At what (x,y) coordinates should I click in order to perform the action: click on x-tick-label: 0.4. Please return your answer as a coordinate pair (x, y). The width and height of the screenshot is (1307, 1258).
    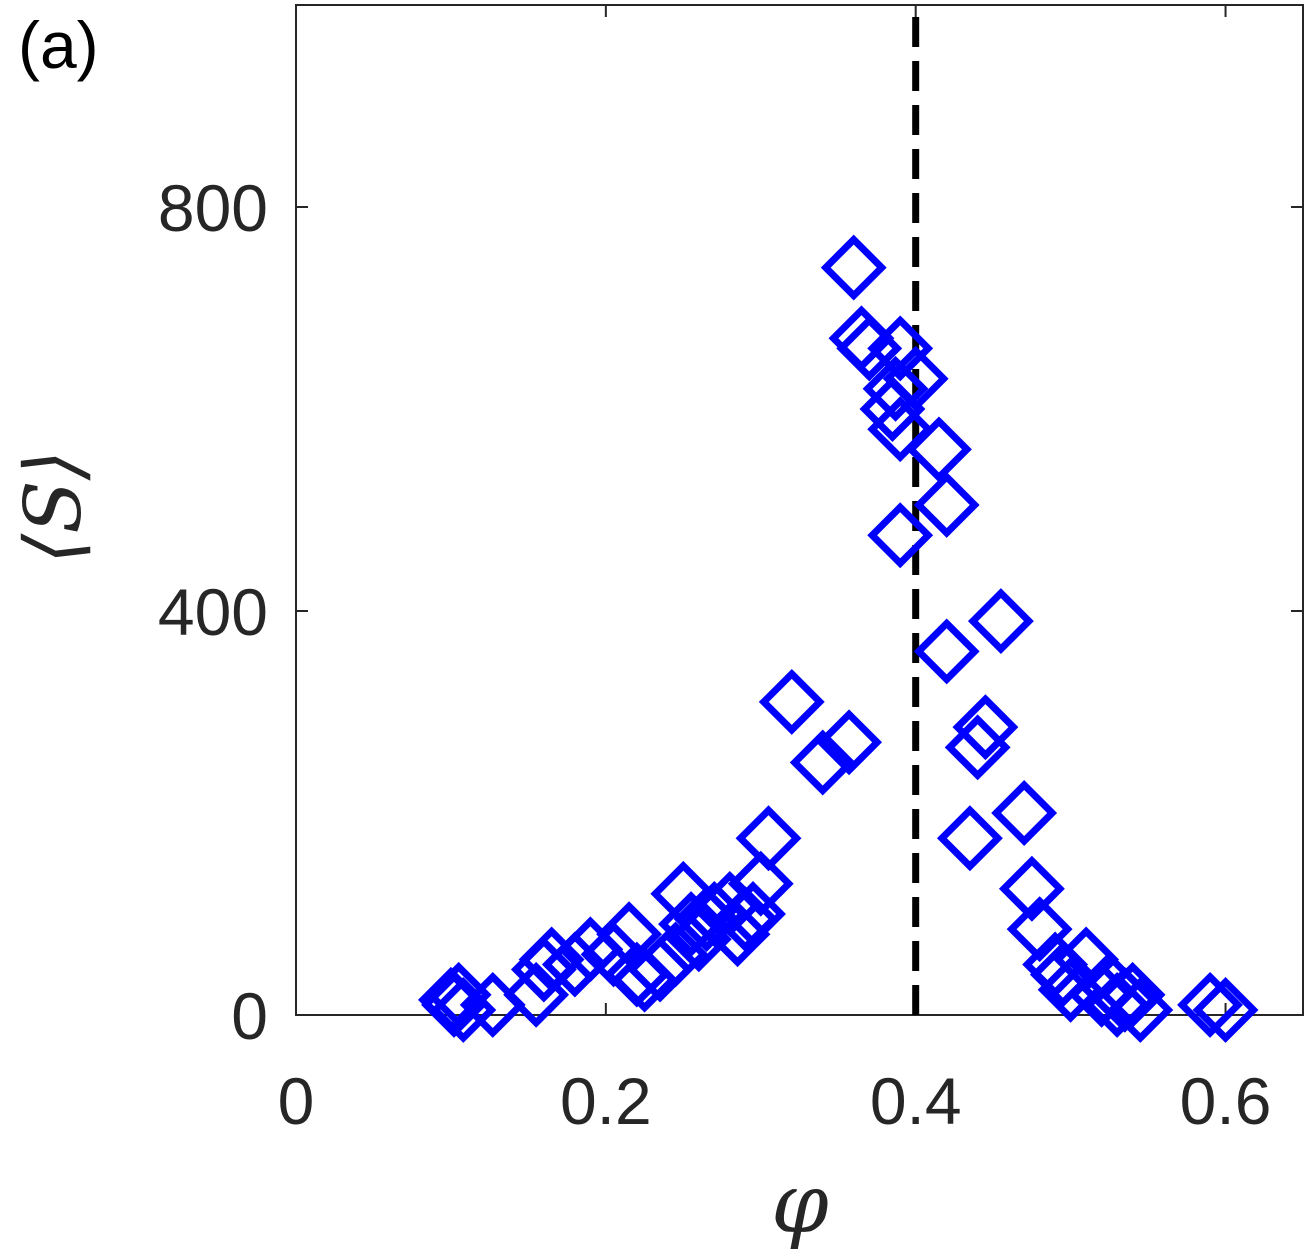
    Looking at the image, I should click on (916, 1101).